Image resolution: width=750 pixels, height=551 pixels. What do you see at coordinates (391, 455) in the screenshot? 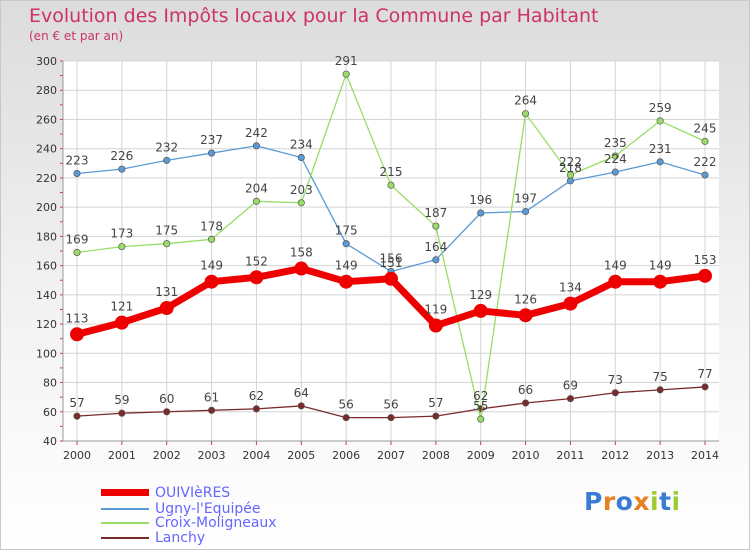
I see `x-tick-label: 2007` at bounding box center [391, 455].